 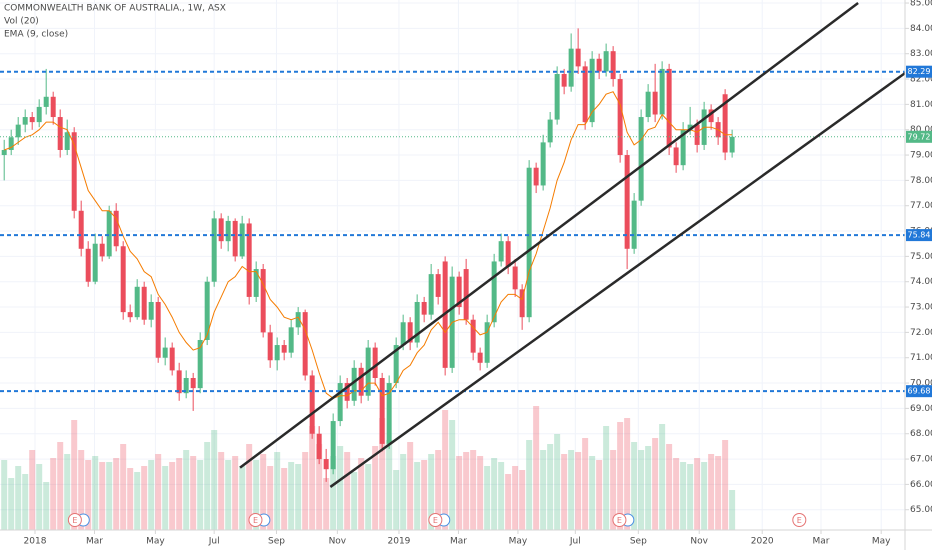 What do you see at coordinates (921, 460) in the screenshot?
I see `y-tick-label: 67.00` at bounding box center [921, 460].